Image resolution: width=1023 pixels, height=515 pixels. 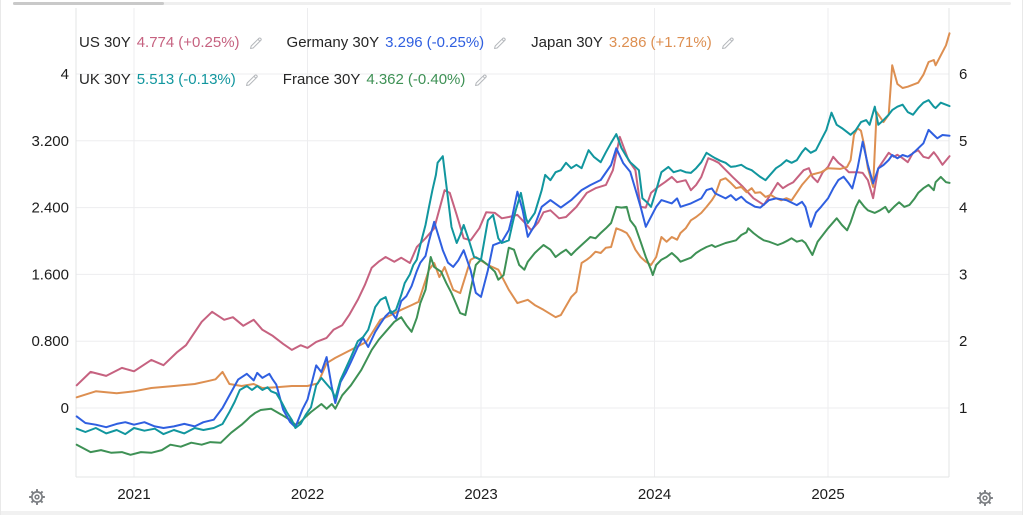 What do you see at coordinates (985, 498) in the screenshot?
I see `right-axis-settings-gear-icon` at bounding box center [985, 498].